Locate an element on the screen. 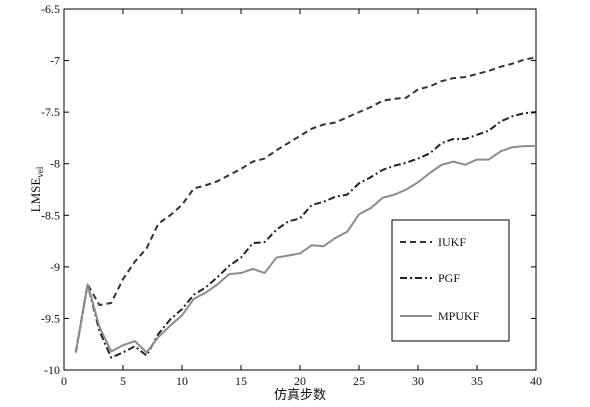 This screenshot has width=590, height=407. x-tick-label: 40 is located at coordinates (536, 381).